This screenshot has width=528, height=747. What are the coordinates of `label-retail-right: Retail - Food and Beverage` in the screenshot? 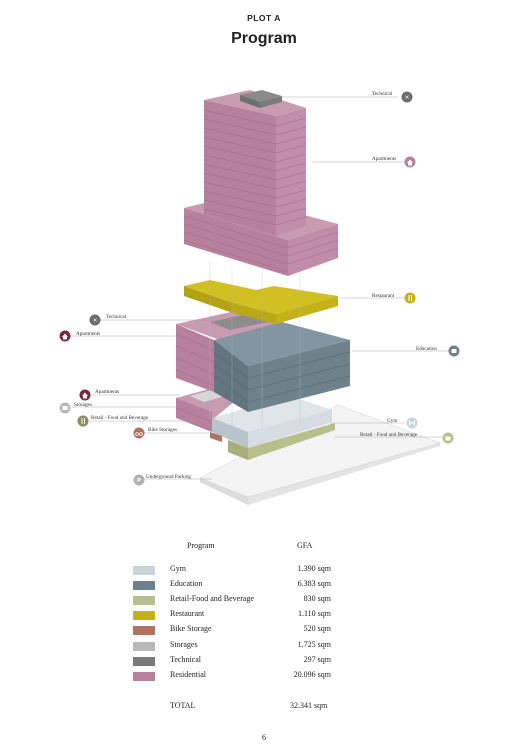 It's located at (389, 435).